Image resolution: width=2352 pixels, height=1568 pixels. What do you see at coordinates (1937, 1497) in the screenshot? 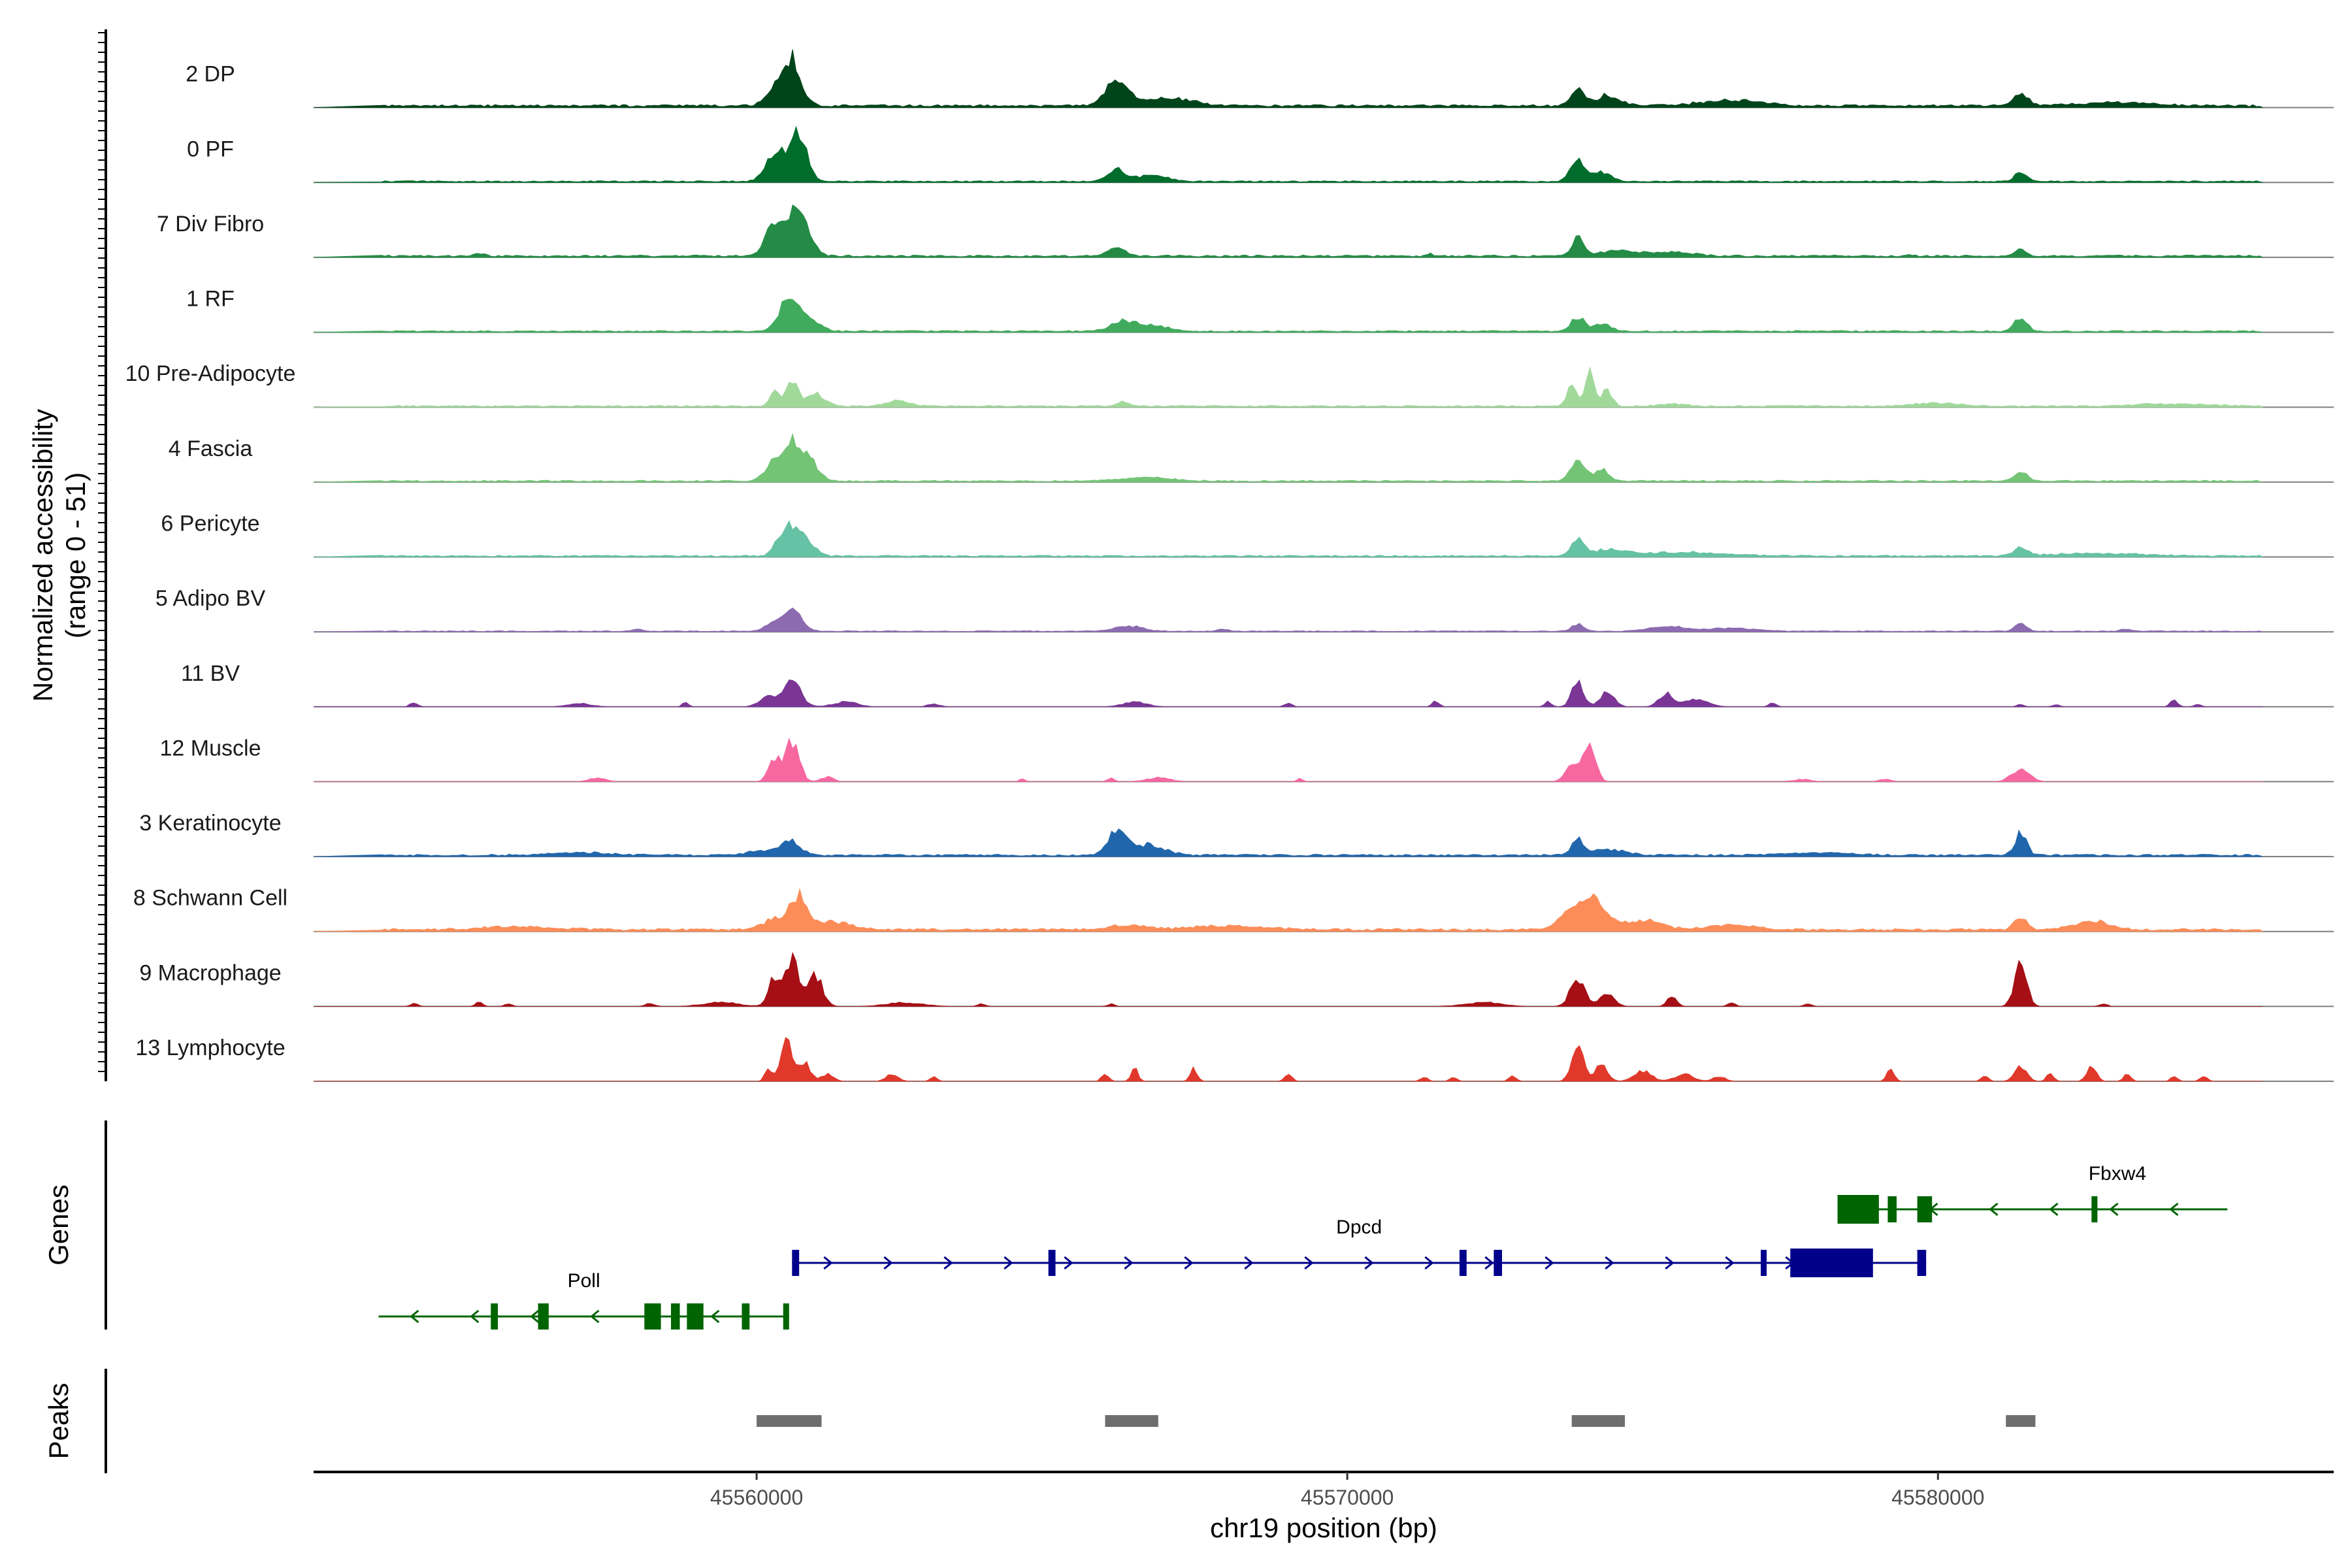
I see `x-axis-tick-label: 45580000` at bounding box center [1937, 1497].